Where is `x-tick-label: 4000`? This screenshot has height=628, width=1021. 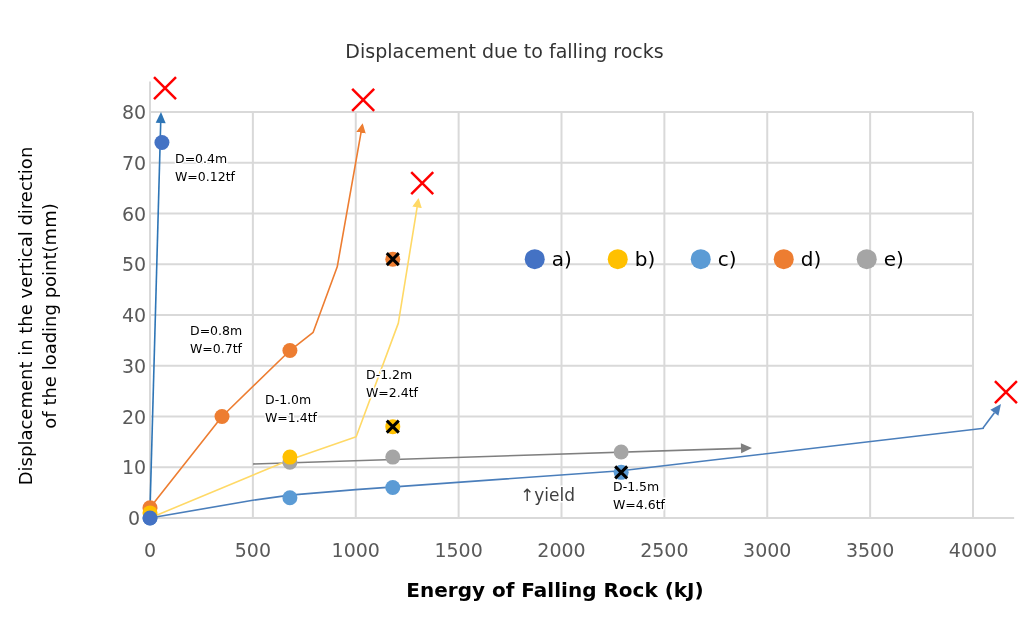
x-tick-label: 4000 is located at coordinates (973, 550).